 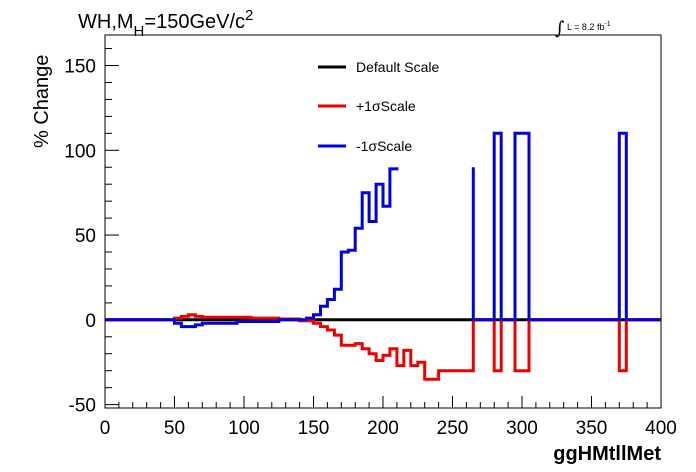 What do you see at coordinates (85, 236) in the screenshot?
I see `y-tick-label: 50` at bounding box center [85, 236].